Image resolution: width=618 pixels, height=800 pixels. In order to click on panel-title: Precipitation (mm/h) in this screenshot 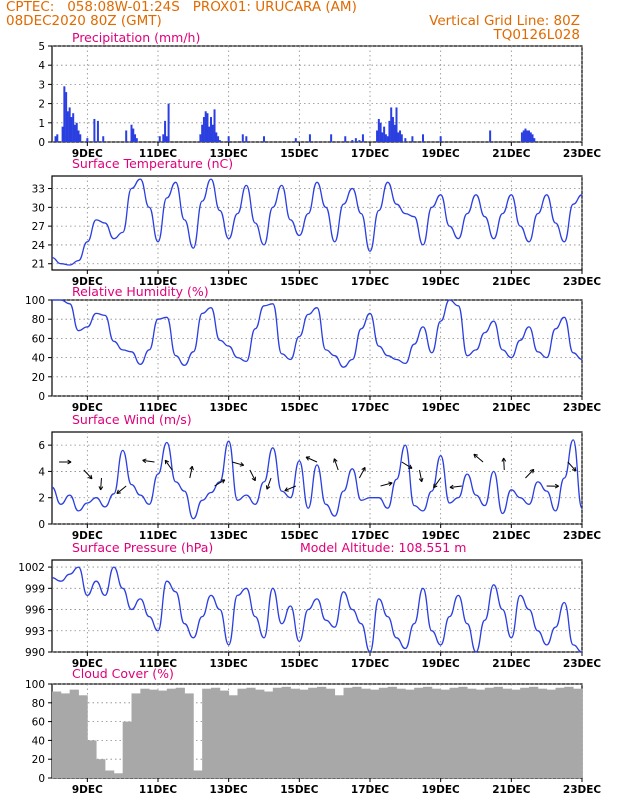, I will do `click(136, 37)`.